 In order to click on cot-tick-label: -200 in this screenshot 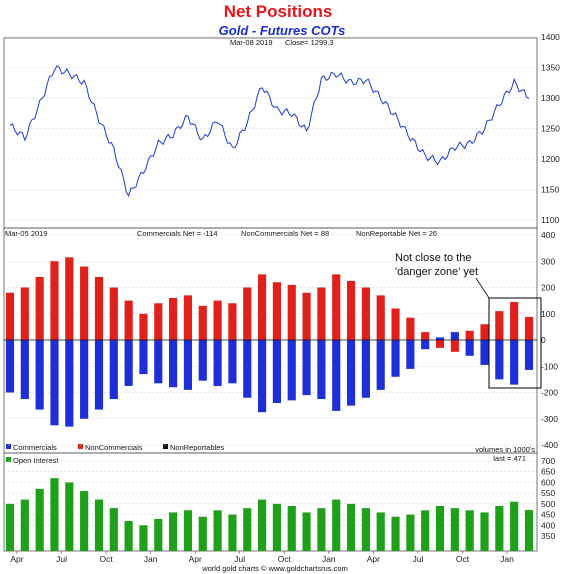, I will do `click(549, 393)`.